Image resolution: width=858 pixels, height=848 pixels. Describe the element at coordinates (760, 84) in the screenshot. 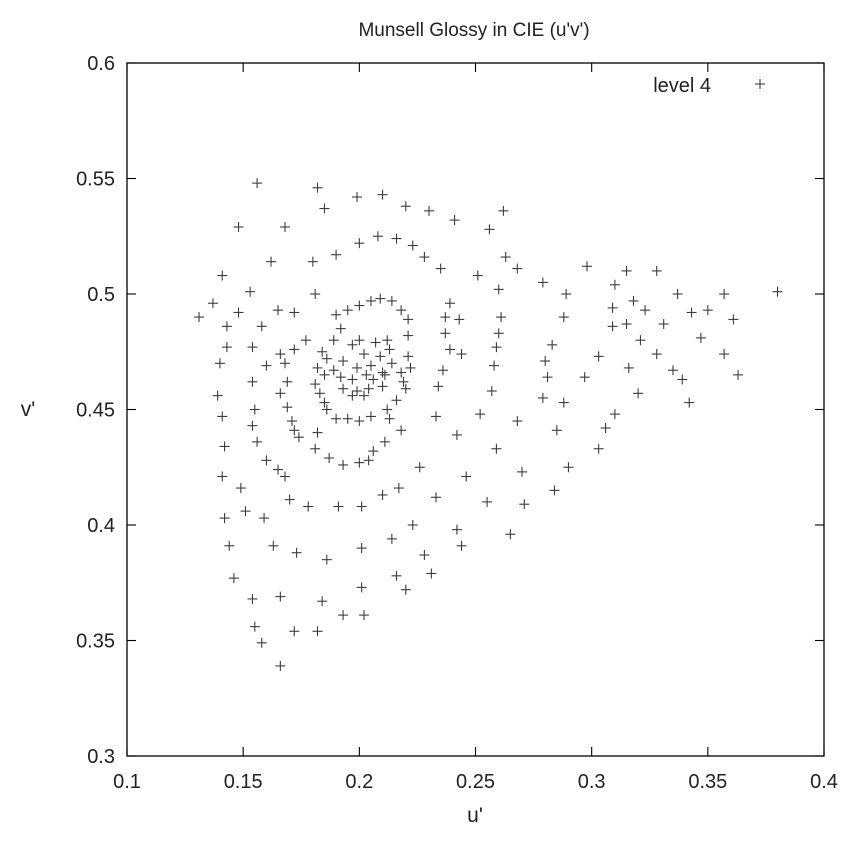

I see `legend-marker-symbol` at that location.